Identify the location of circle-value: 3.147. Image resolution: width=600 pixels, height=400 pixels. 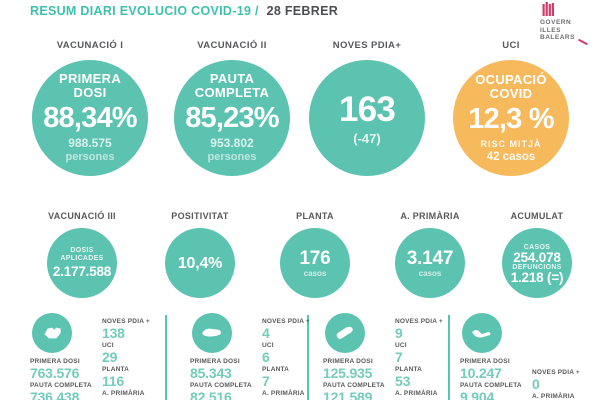
(430, 258).